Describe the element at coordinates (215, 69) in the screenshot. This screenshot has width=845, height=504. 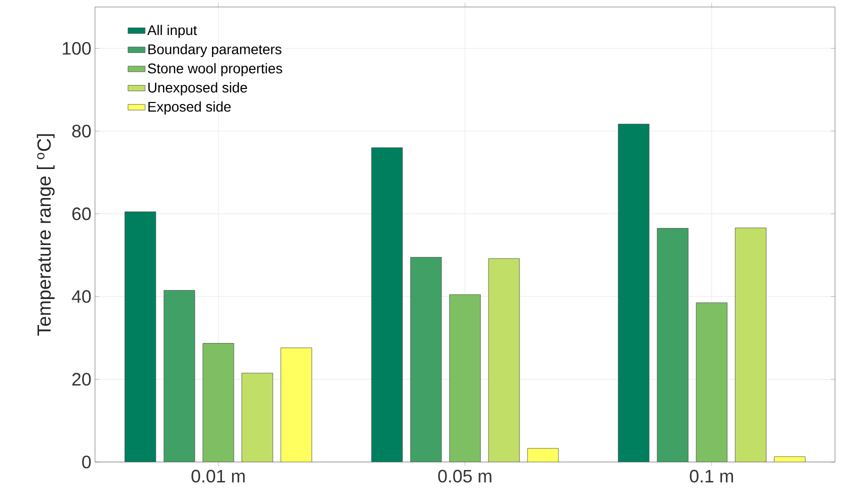
I see `legend-label: Stone wool properties` at that location.